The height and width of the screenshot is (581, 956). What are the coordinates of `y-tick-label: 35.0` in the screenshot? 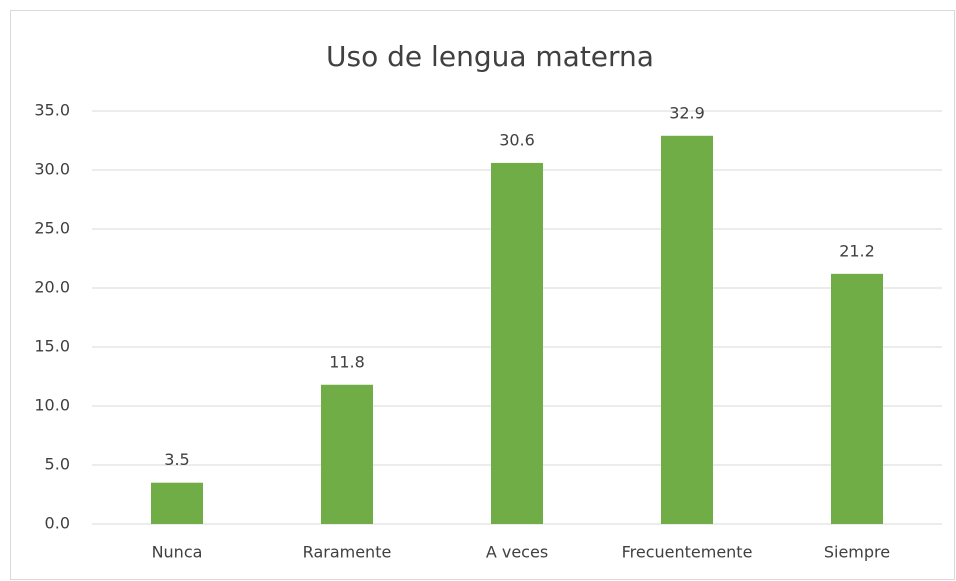 It's located at (52, 110).